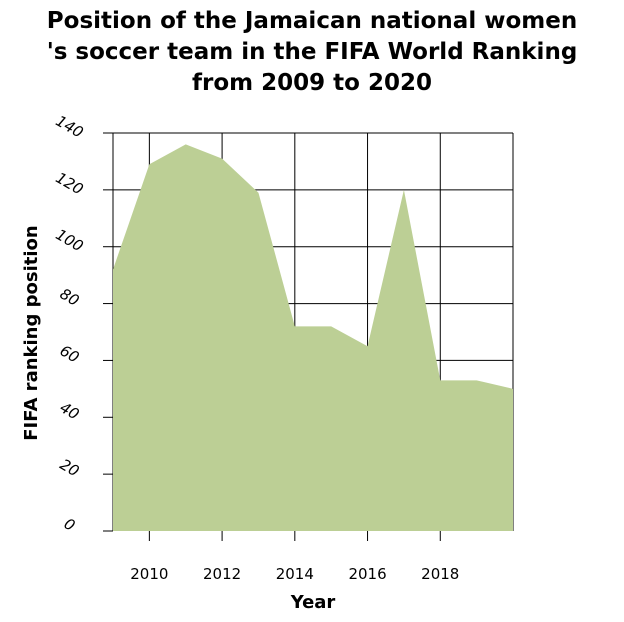 This screenshot has height=622, width=624. Describe the element at coordinates (70, 410) in the screenshot. I see `y-tick-label: 40` at that location.